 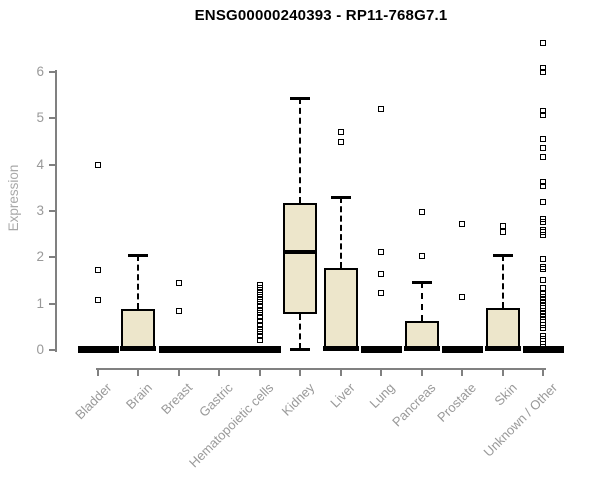 What do you see at coordinates (297, 399) in the screenshot?
I see `x-tick-label: Kidney` at bounding box center [297, 399].